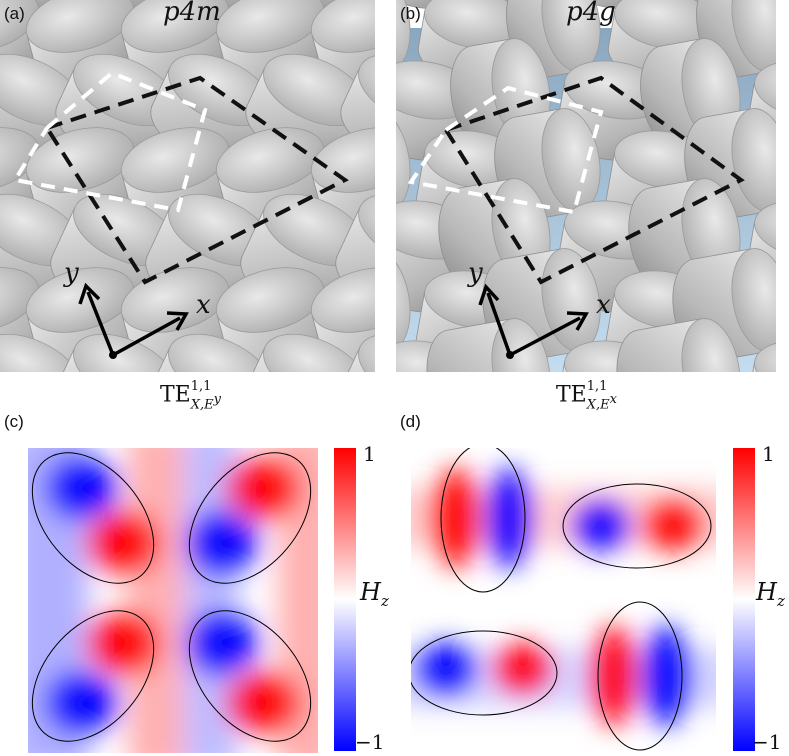 Image resolution: width=789 pixels, height=756 pixels. What do you see at coordinates (410, 13) in the screenshot?
I see `panel-letter-b: (b)` at bounding box center [410, 13].